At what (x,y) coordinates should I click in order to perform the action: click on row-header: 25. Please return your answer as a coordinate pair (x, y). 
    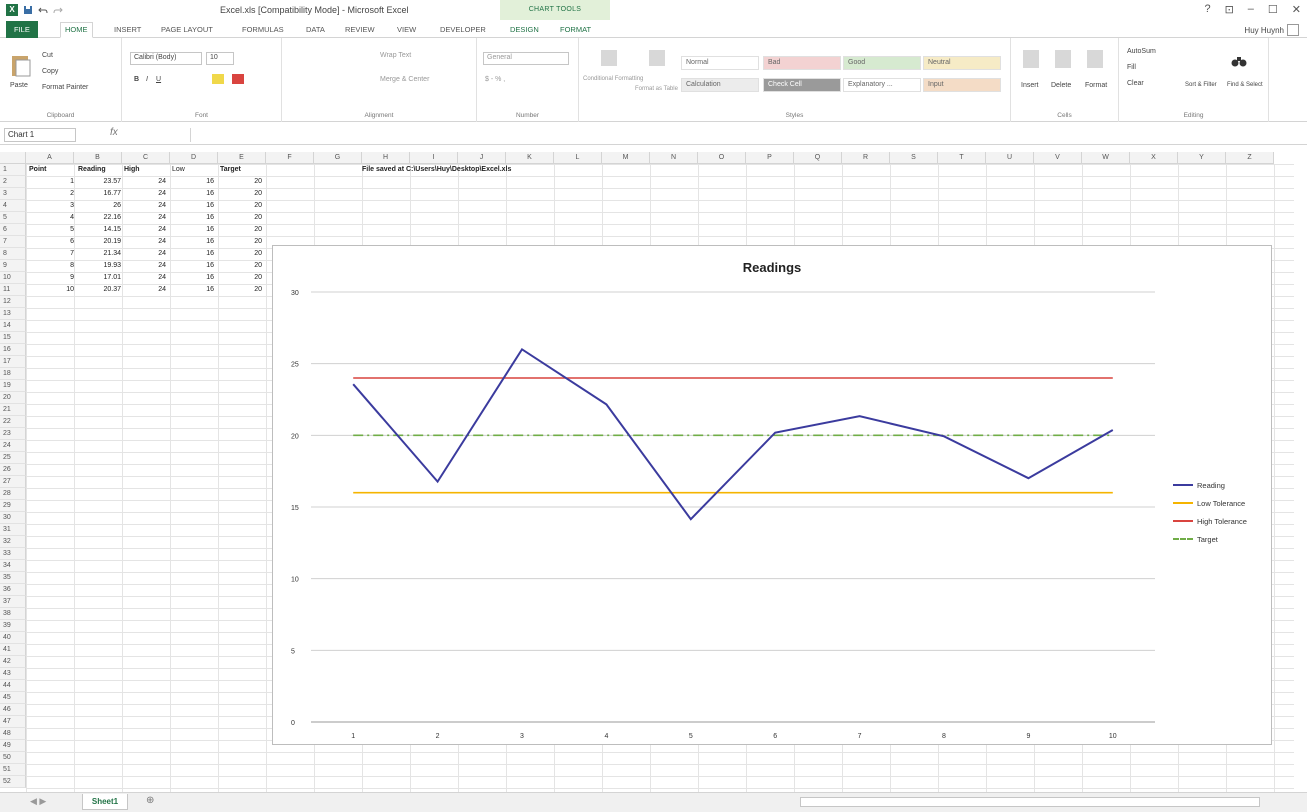
    Looking at the image, I should click on (13, 458).